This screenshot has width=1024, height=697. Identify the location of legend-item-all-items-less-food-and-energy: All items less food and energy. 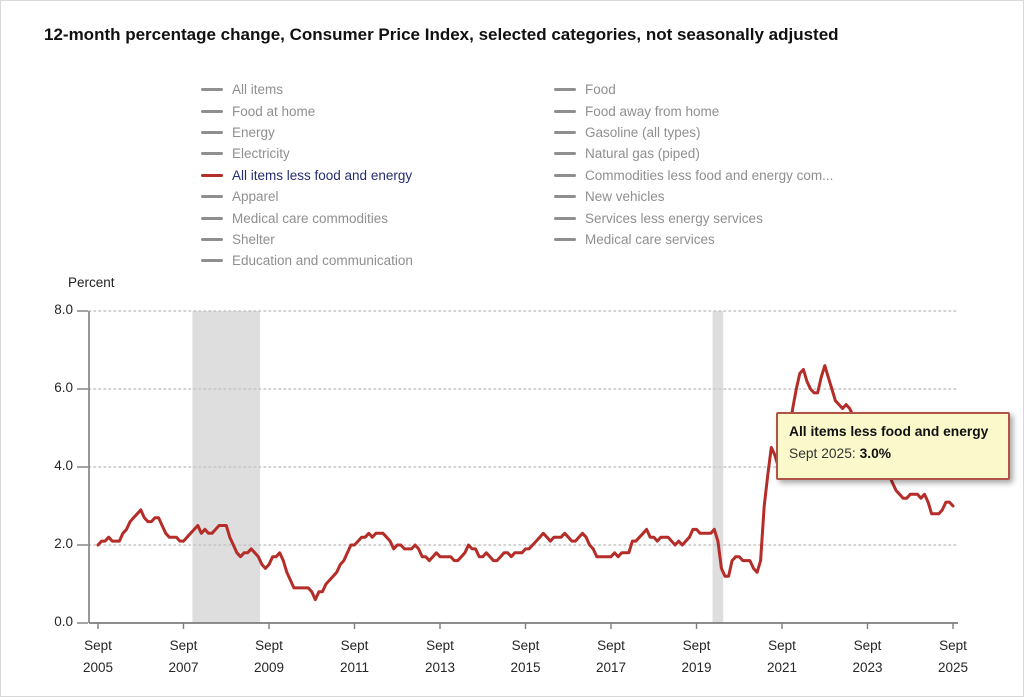
(307, 175).